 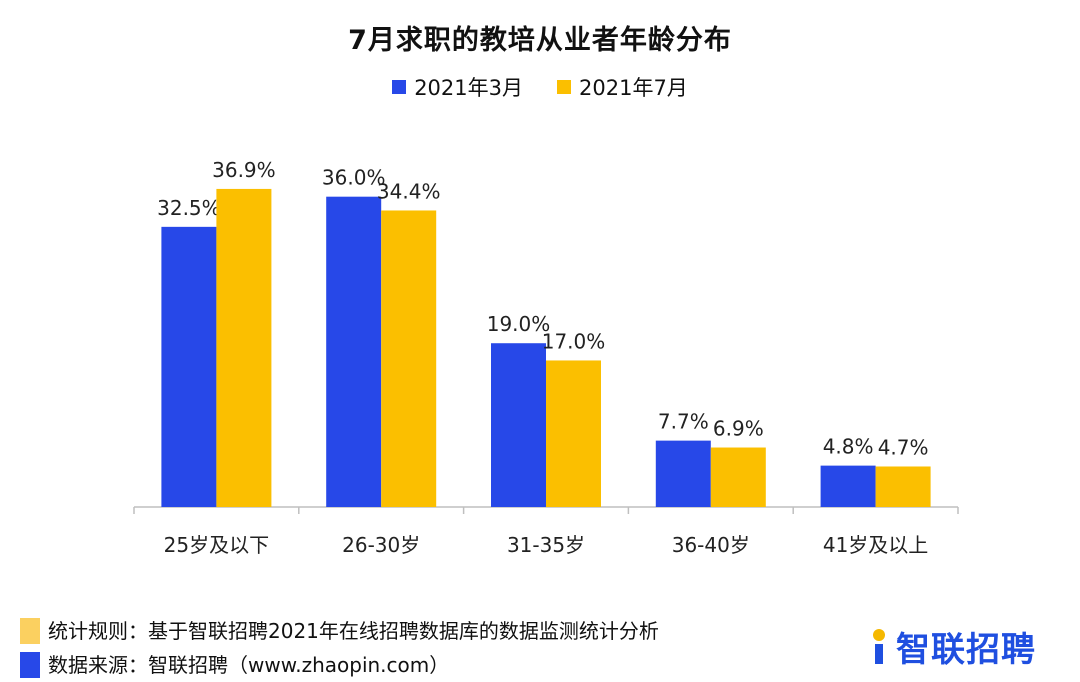 I want to click on data-label-series-1-cat-4: 7.7%, so click(x=683, y=422).